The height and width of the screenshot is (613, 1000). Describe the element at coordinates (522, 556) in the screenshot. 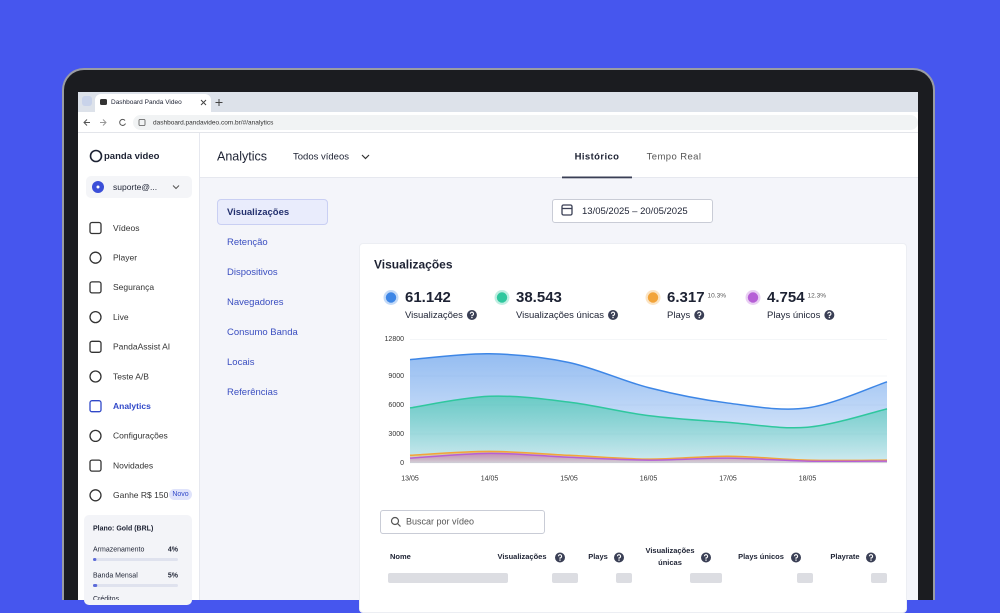

I see `column-header: Visualizações` at that location.